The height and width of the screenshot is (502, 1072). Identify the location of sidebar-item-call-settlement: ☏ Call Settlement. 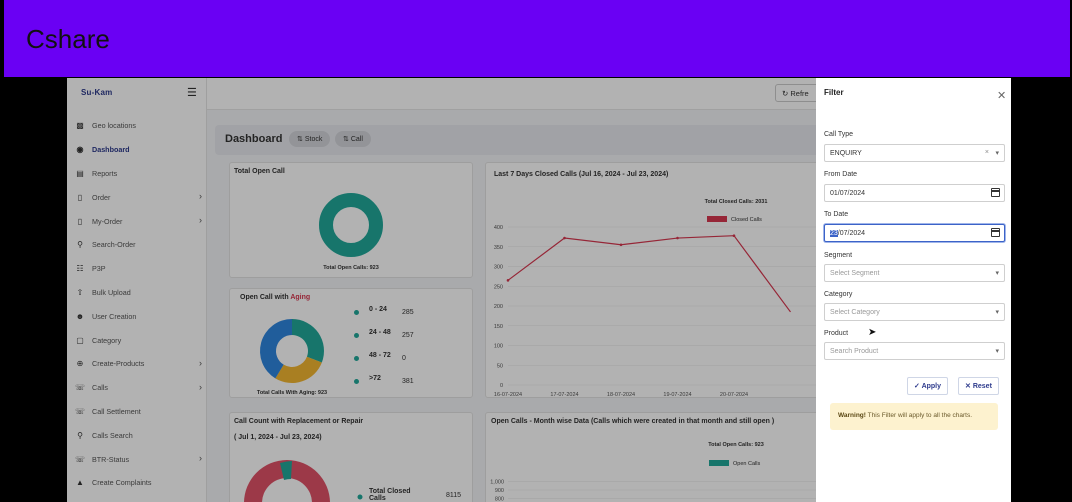
(137, 412).